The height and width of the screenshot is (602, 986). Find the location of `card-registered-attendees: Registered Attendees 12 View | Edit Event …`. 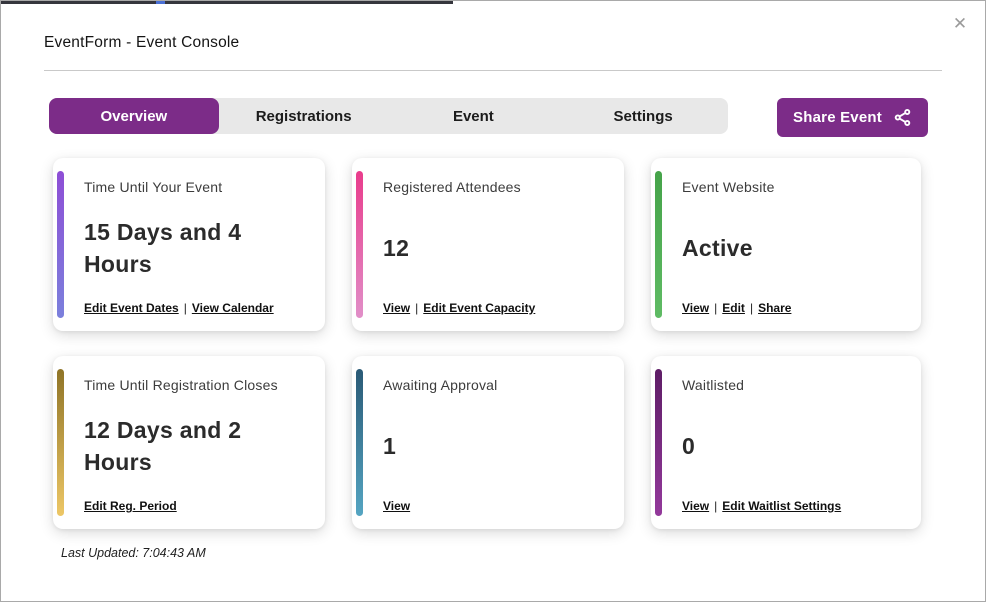

card-registered-attendees: Registered Attendees 12 View | Edit Event … is located at coordinates (488, 244).